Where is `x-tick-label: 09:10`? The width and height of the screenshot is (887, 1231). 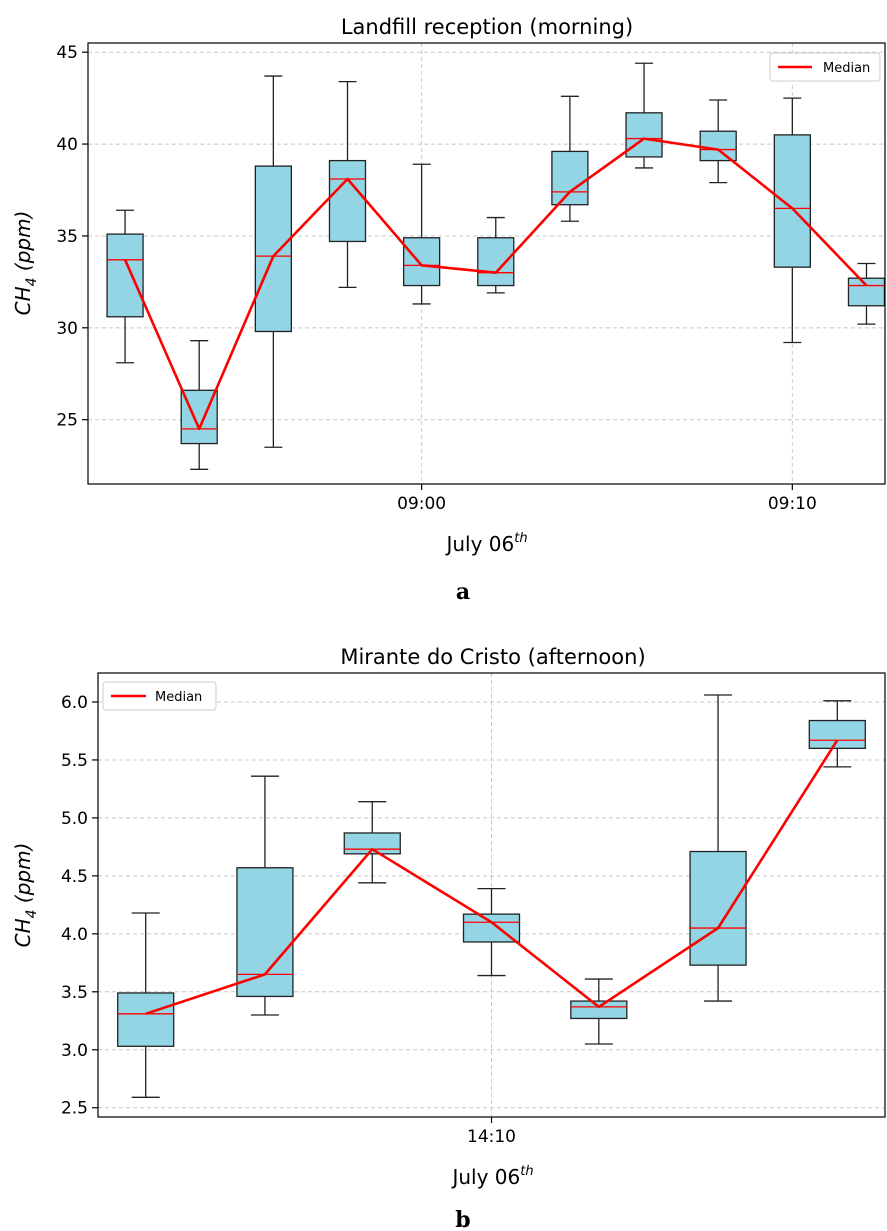
x-tick-label: 09:10 is located at coordinates (792, 504).